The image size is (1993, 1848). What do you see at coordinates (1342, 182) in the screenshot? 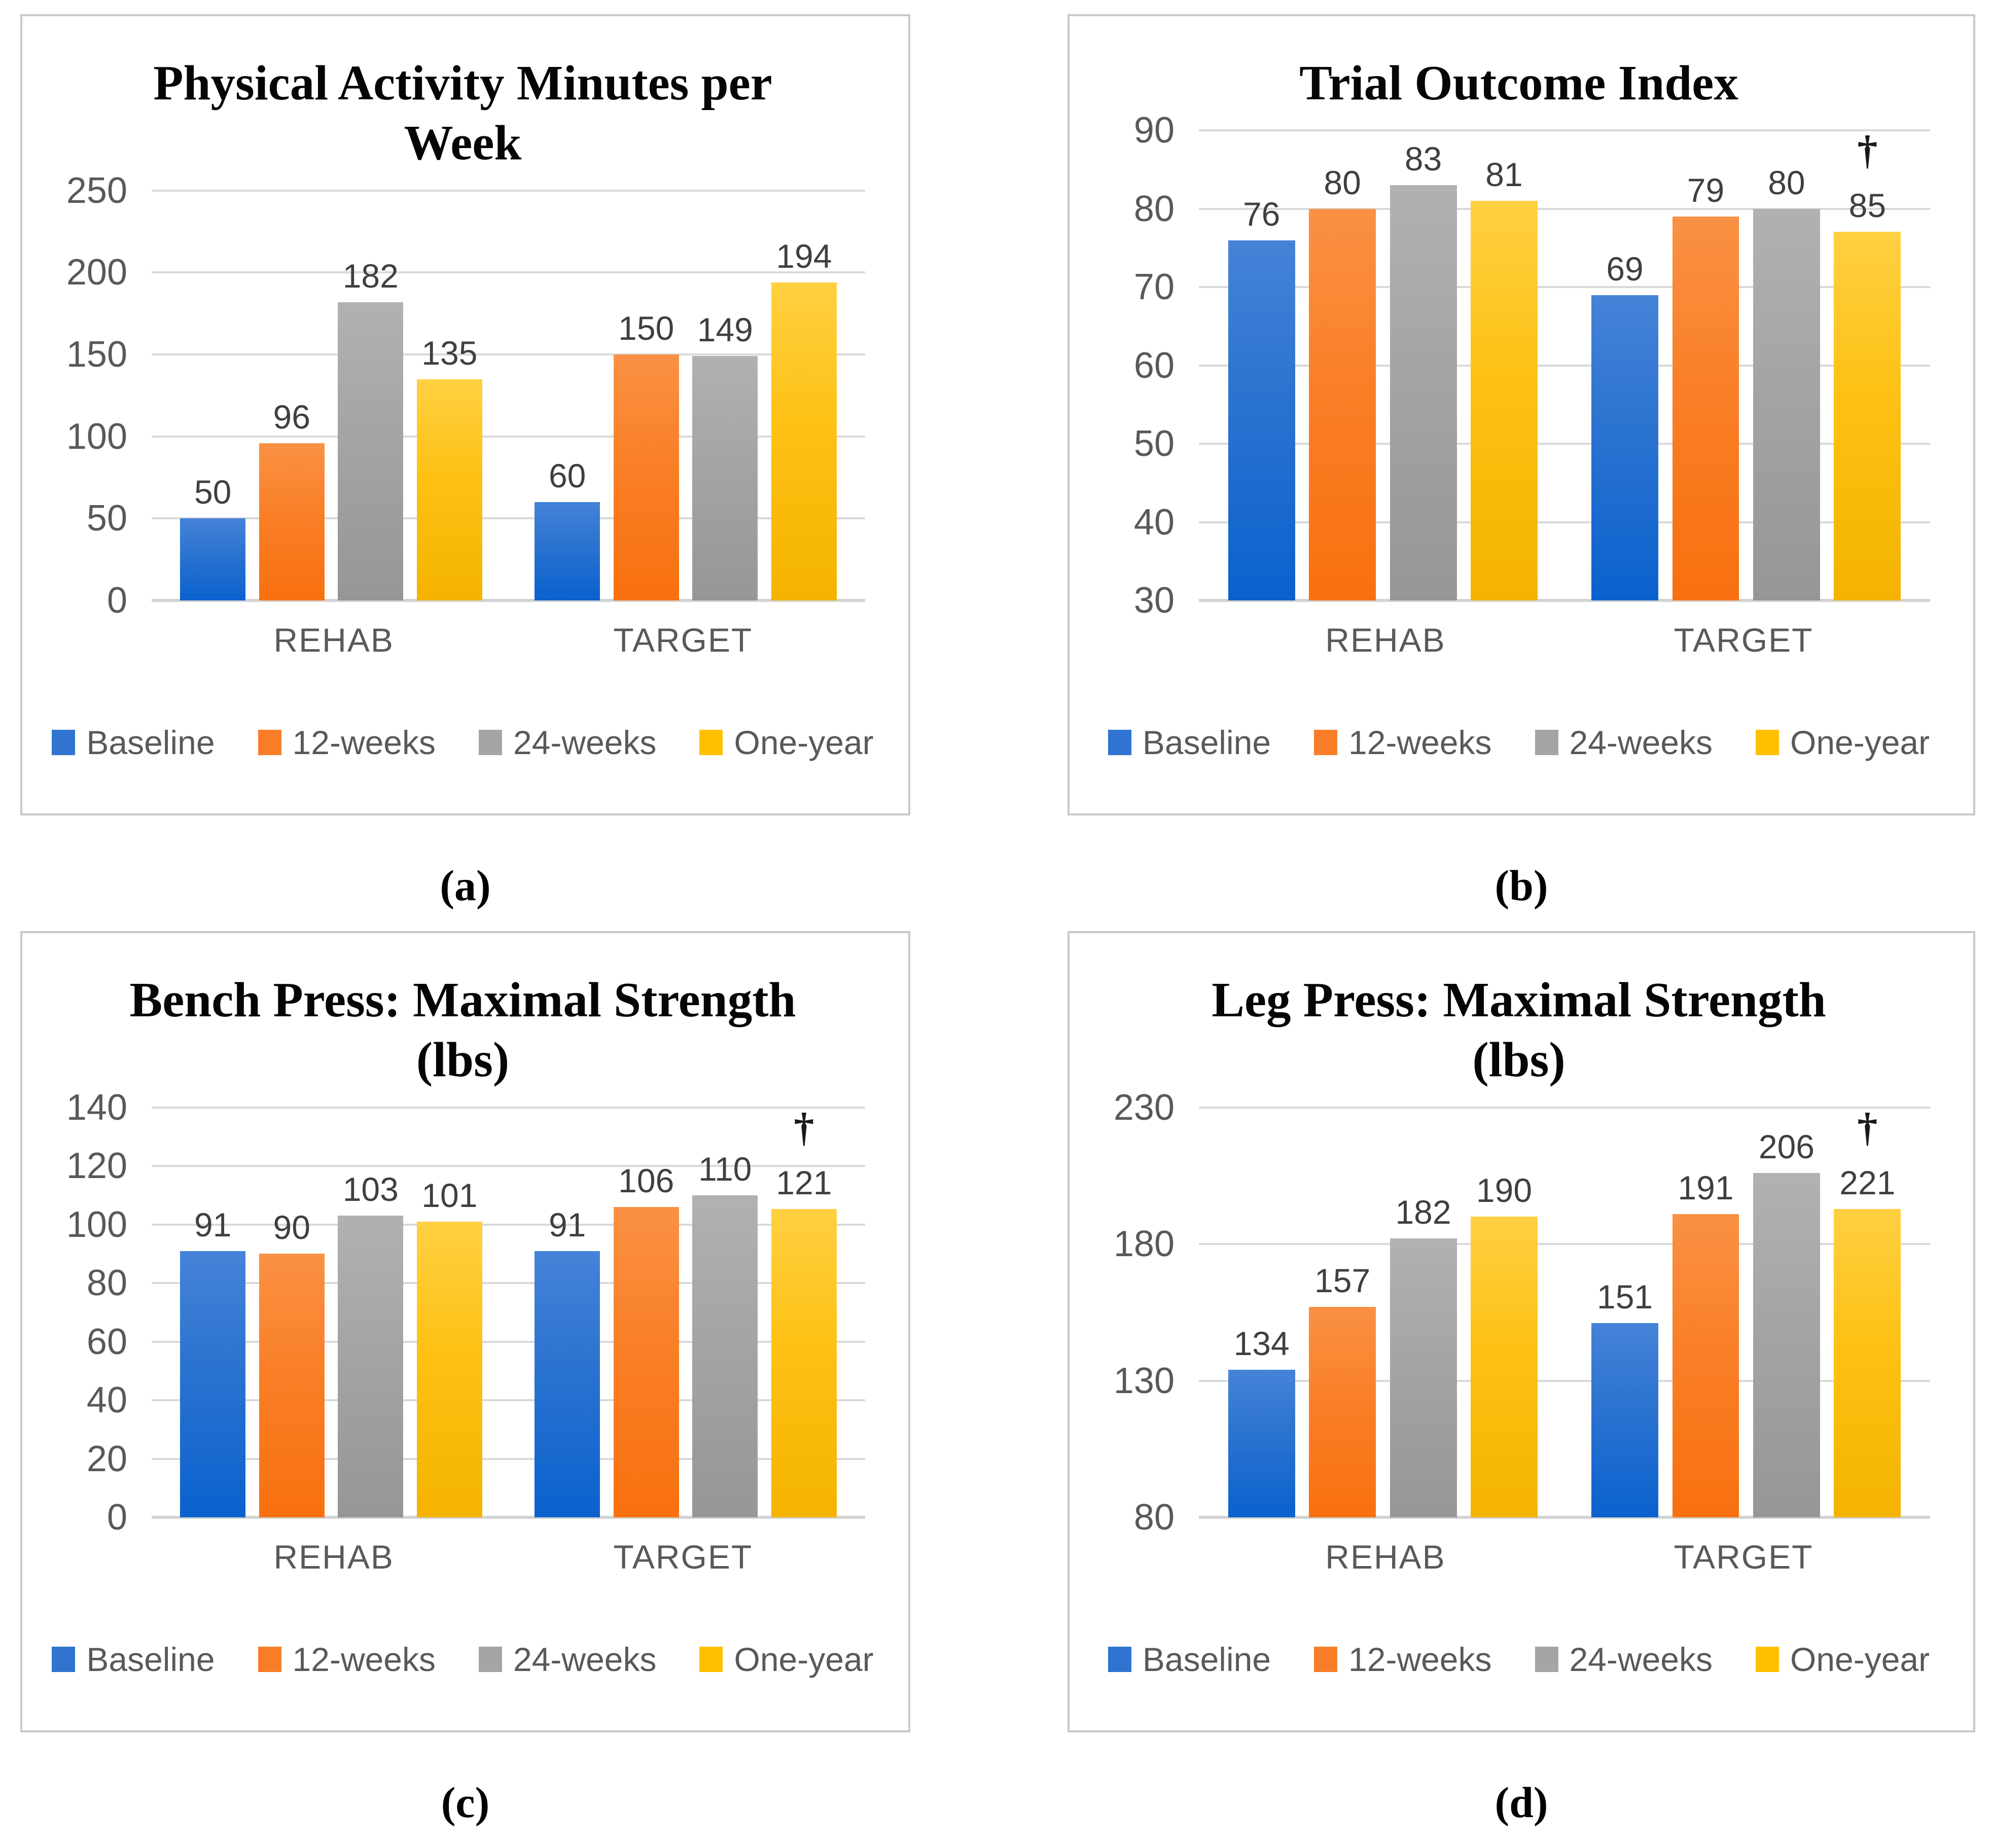
I see `bar-value-label: 80` at bounding box center [1342, 182].